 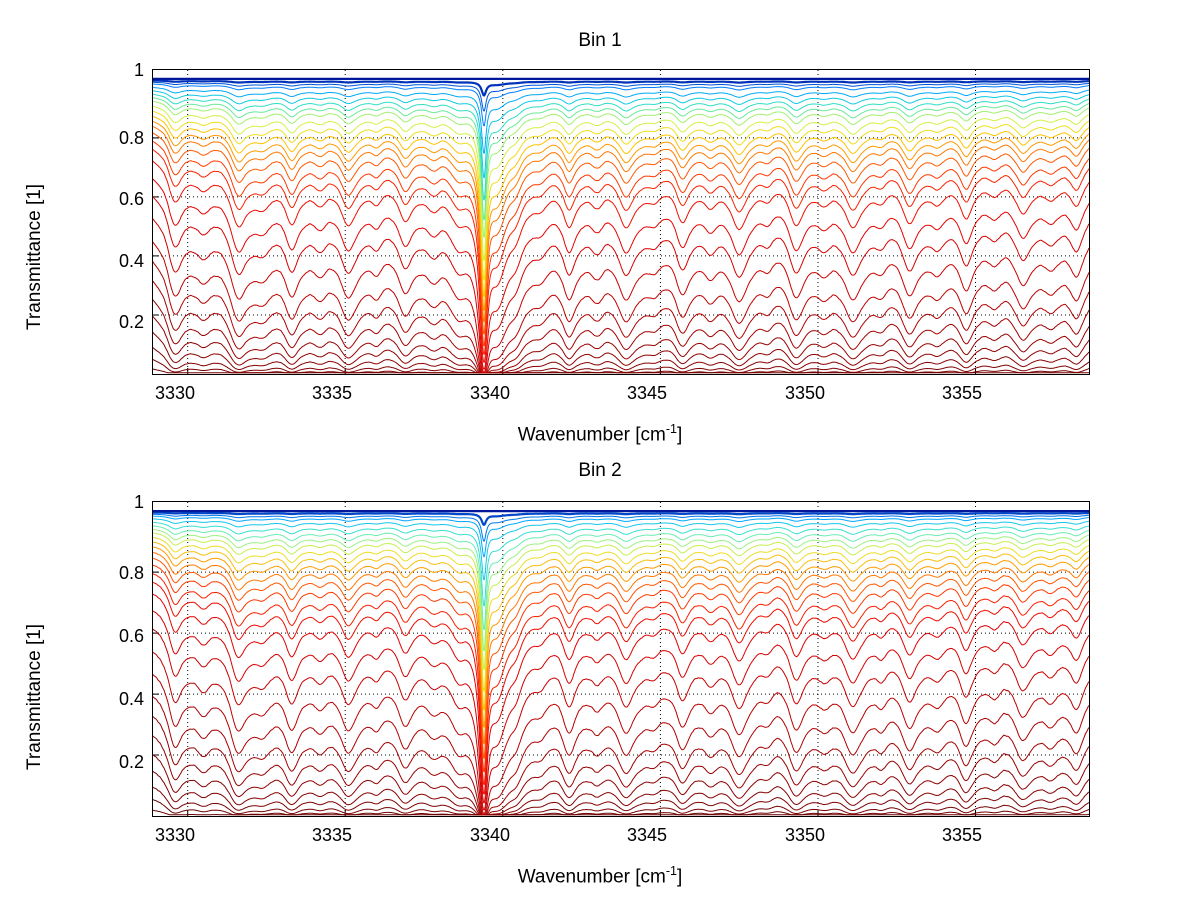 I want to click on x-axis-label-bin-2: Wavenumber [cm-1], so click(x=600, y=876).